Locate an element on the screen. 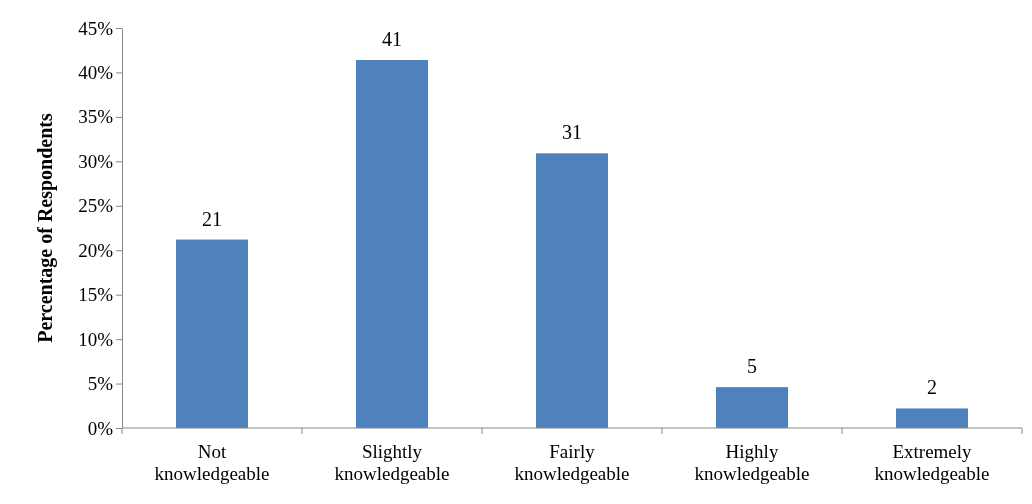 Image resolution: width=1032 pixels, height=504 pixels. y-tick-label: 0% is located at coordinates (100, 428).